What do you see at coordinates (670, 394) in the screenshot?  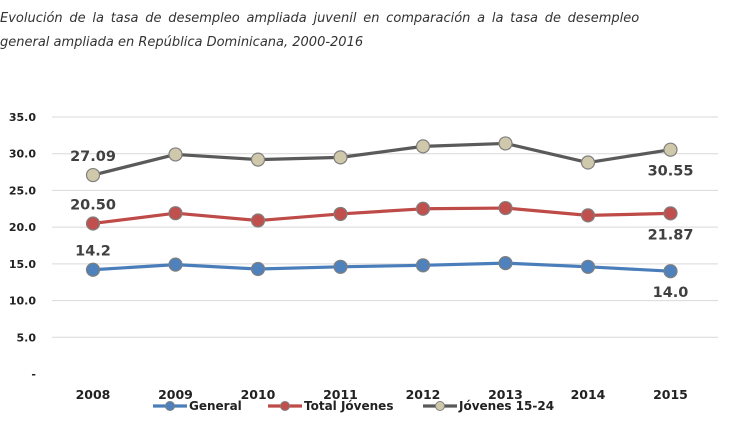 I see `x-tick-label-2015: 2015` at bounding box center [670, 394].